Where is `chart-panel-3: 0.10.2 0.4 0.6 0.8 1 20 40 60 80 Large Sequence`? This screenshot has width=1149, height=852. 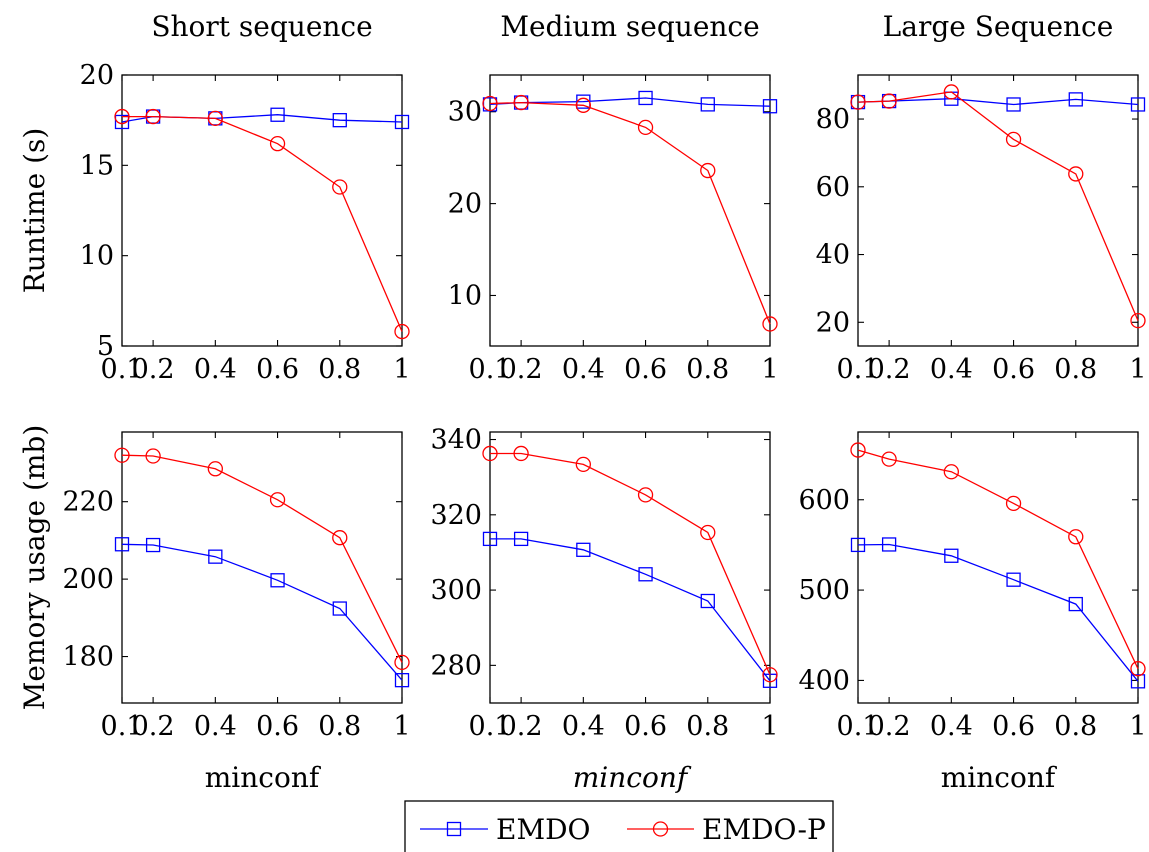 chart-panel-3: 0.10.2 0.4 0.6 0.8 1 20 40 60 80 Large Sequence is located at coordinates (981, 197).